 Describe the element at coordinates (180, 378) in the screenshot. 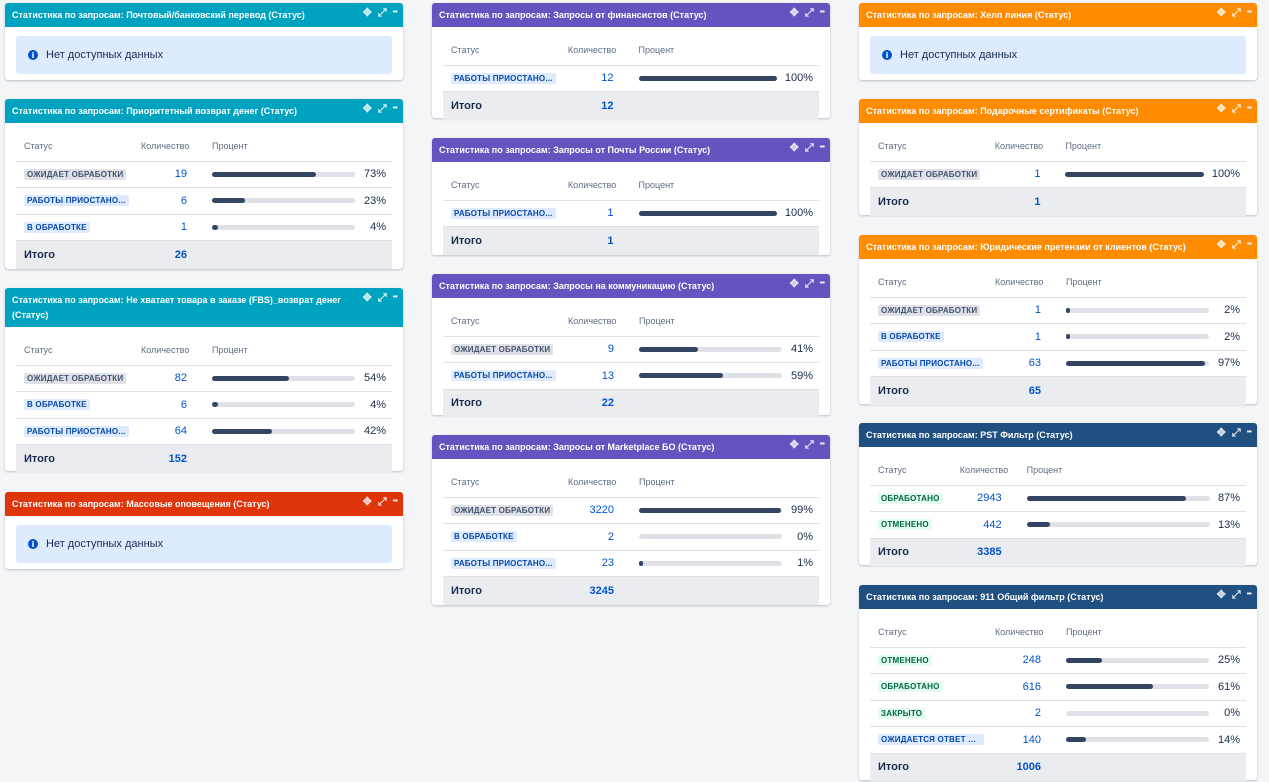

I see `count-link: 82` at that location.